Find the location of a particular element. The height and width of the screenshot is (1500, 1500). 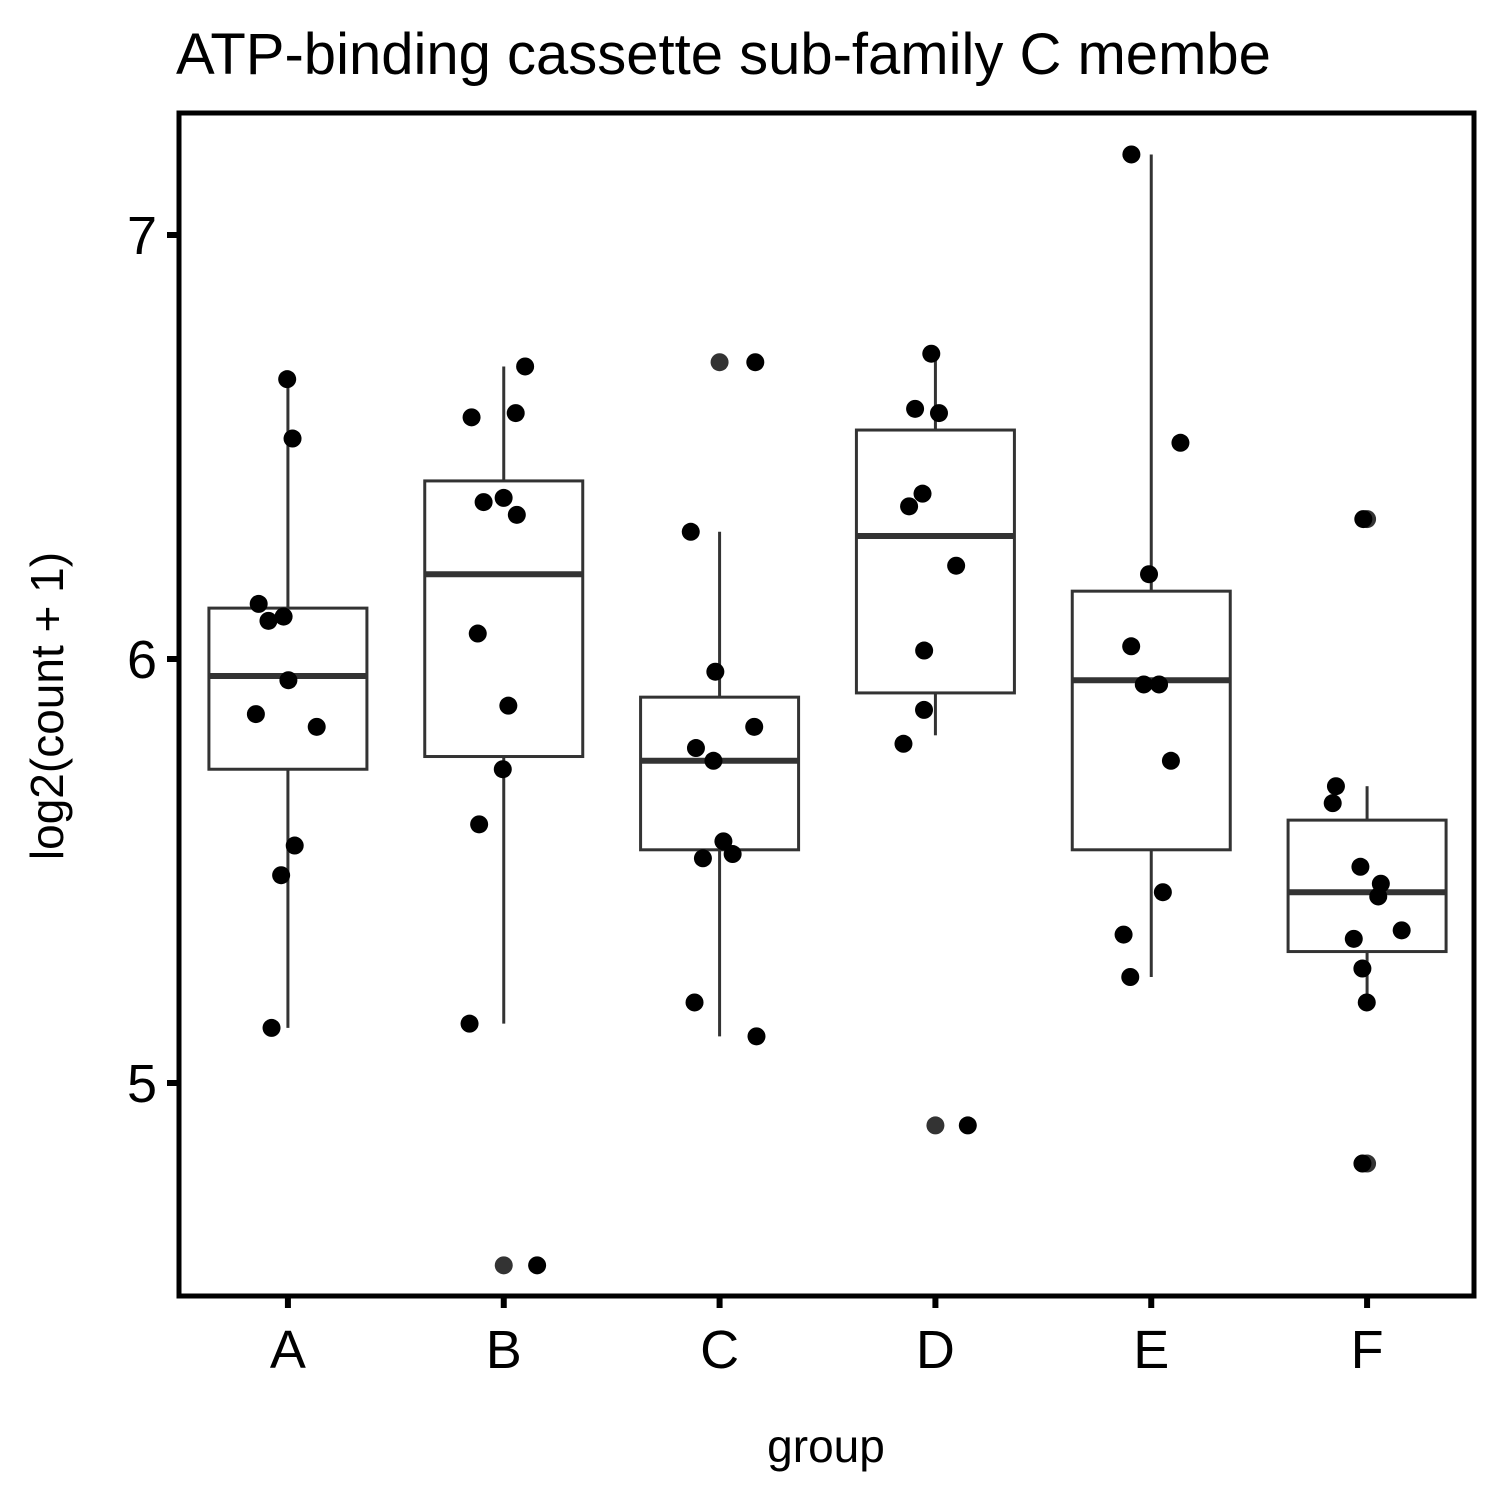

x-tick-label: B is located at coordinates (504, 1350).